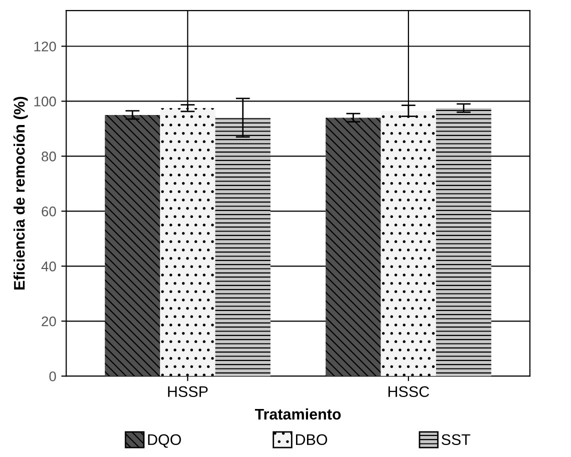 The height and width of the screenshot is (457, 571). I want to click on y-tick-label: 80, so click(49, 157).